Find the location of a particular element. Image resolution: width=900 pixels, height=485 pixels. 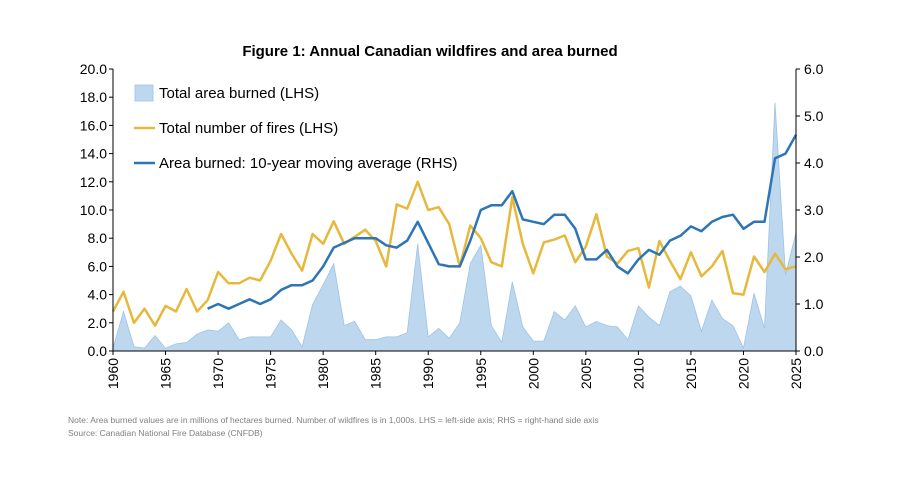

legend-label-0: Total area burned (LHS) is located at coordinates (239, 93).